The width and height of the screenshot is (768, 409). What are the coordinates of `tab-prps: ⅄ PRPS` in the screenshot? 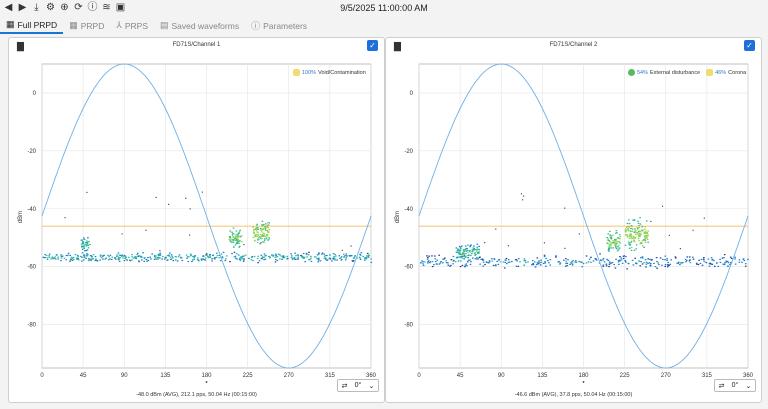 It's located at (132, 26).